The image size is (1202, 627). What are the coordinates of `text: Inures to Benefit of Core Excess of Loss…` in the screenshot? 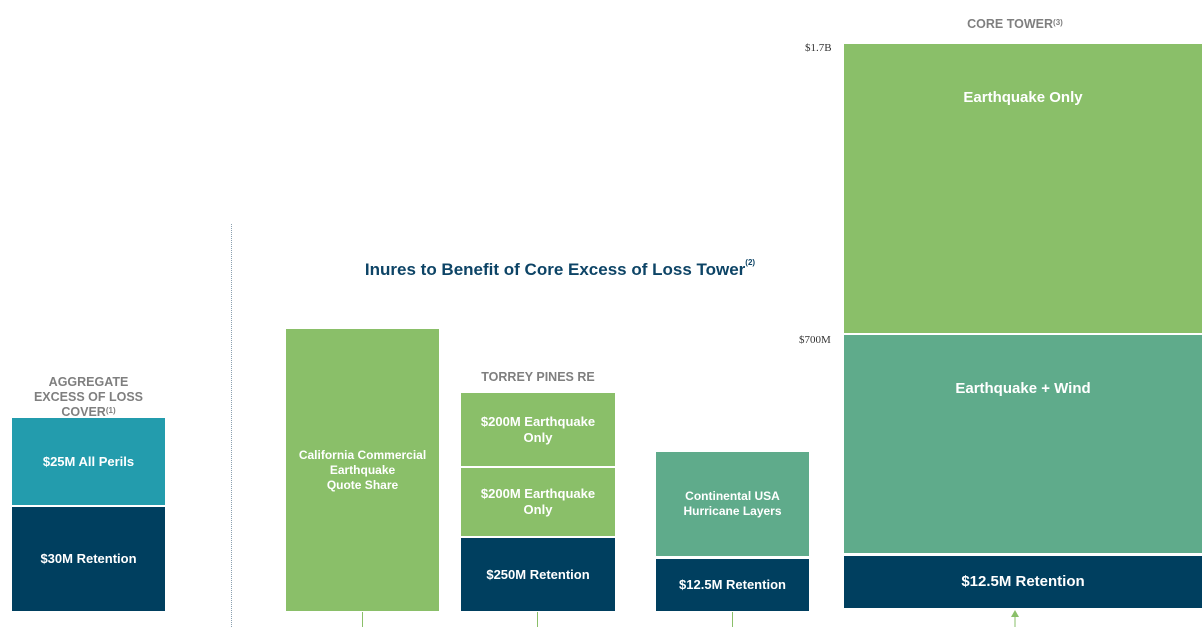 It's located at (555, 269).